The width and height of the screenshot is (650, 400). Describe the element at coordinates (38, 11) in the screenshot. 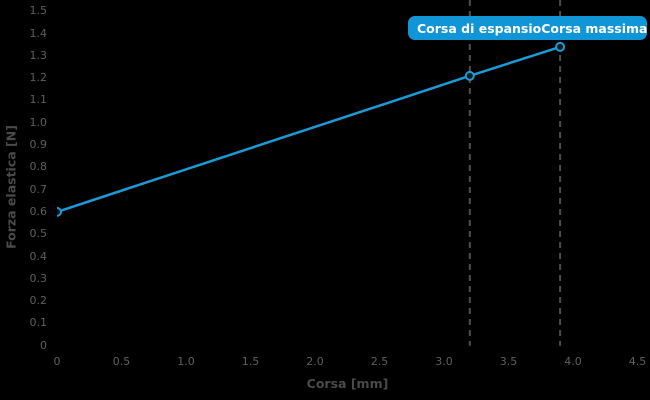

I see `y-tick-label: 1.5` at that location.